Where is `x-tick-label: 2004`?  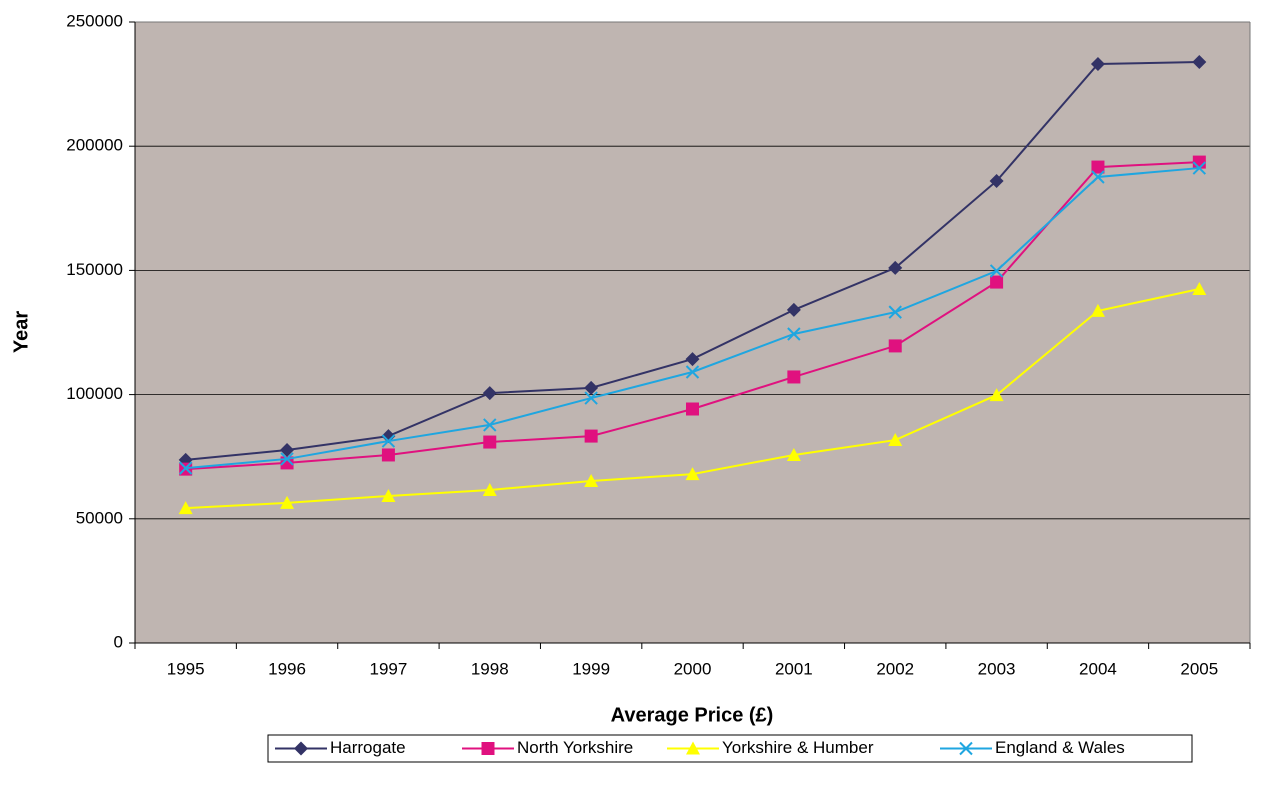
x-tick-label: 2004 is located at coordinates (1098, 668).